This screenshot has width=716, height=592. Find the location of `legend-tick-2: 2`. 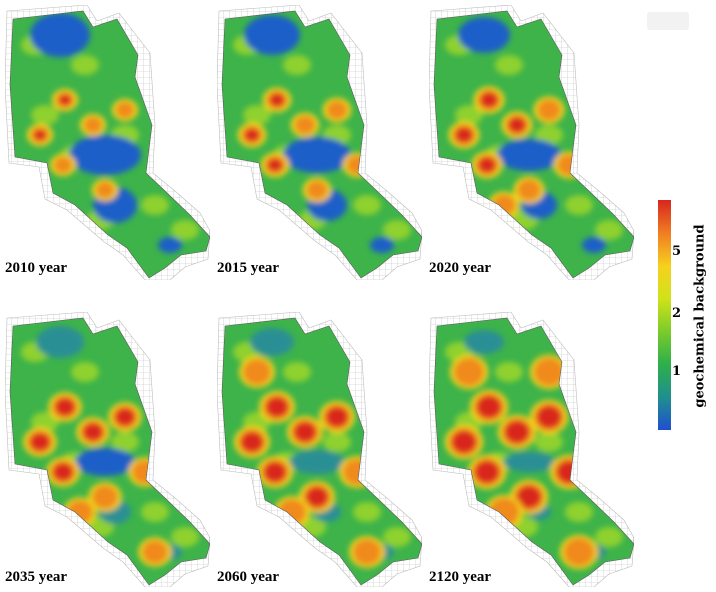

legend-tick-2: 2 is located at coordinates (677, 313).